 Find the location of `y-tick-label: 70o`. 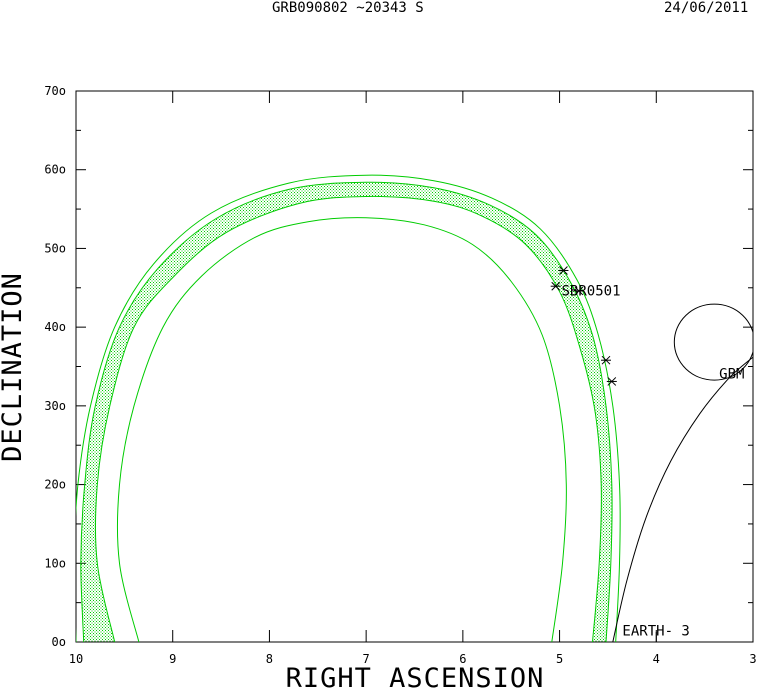

y-tick-label: 70o is located at coordinates (55, 91).